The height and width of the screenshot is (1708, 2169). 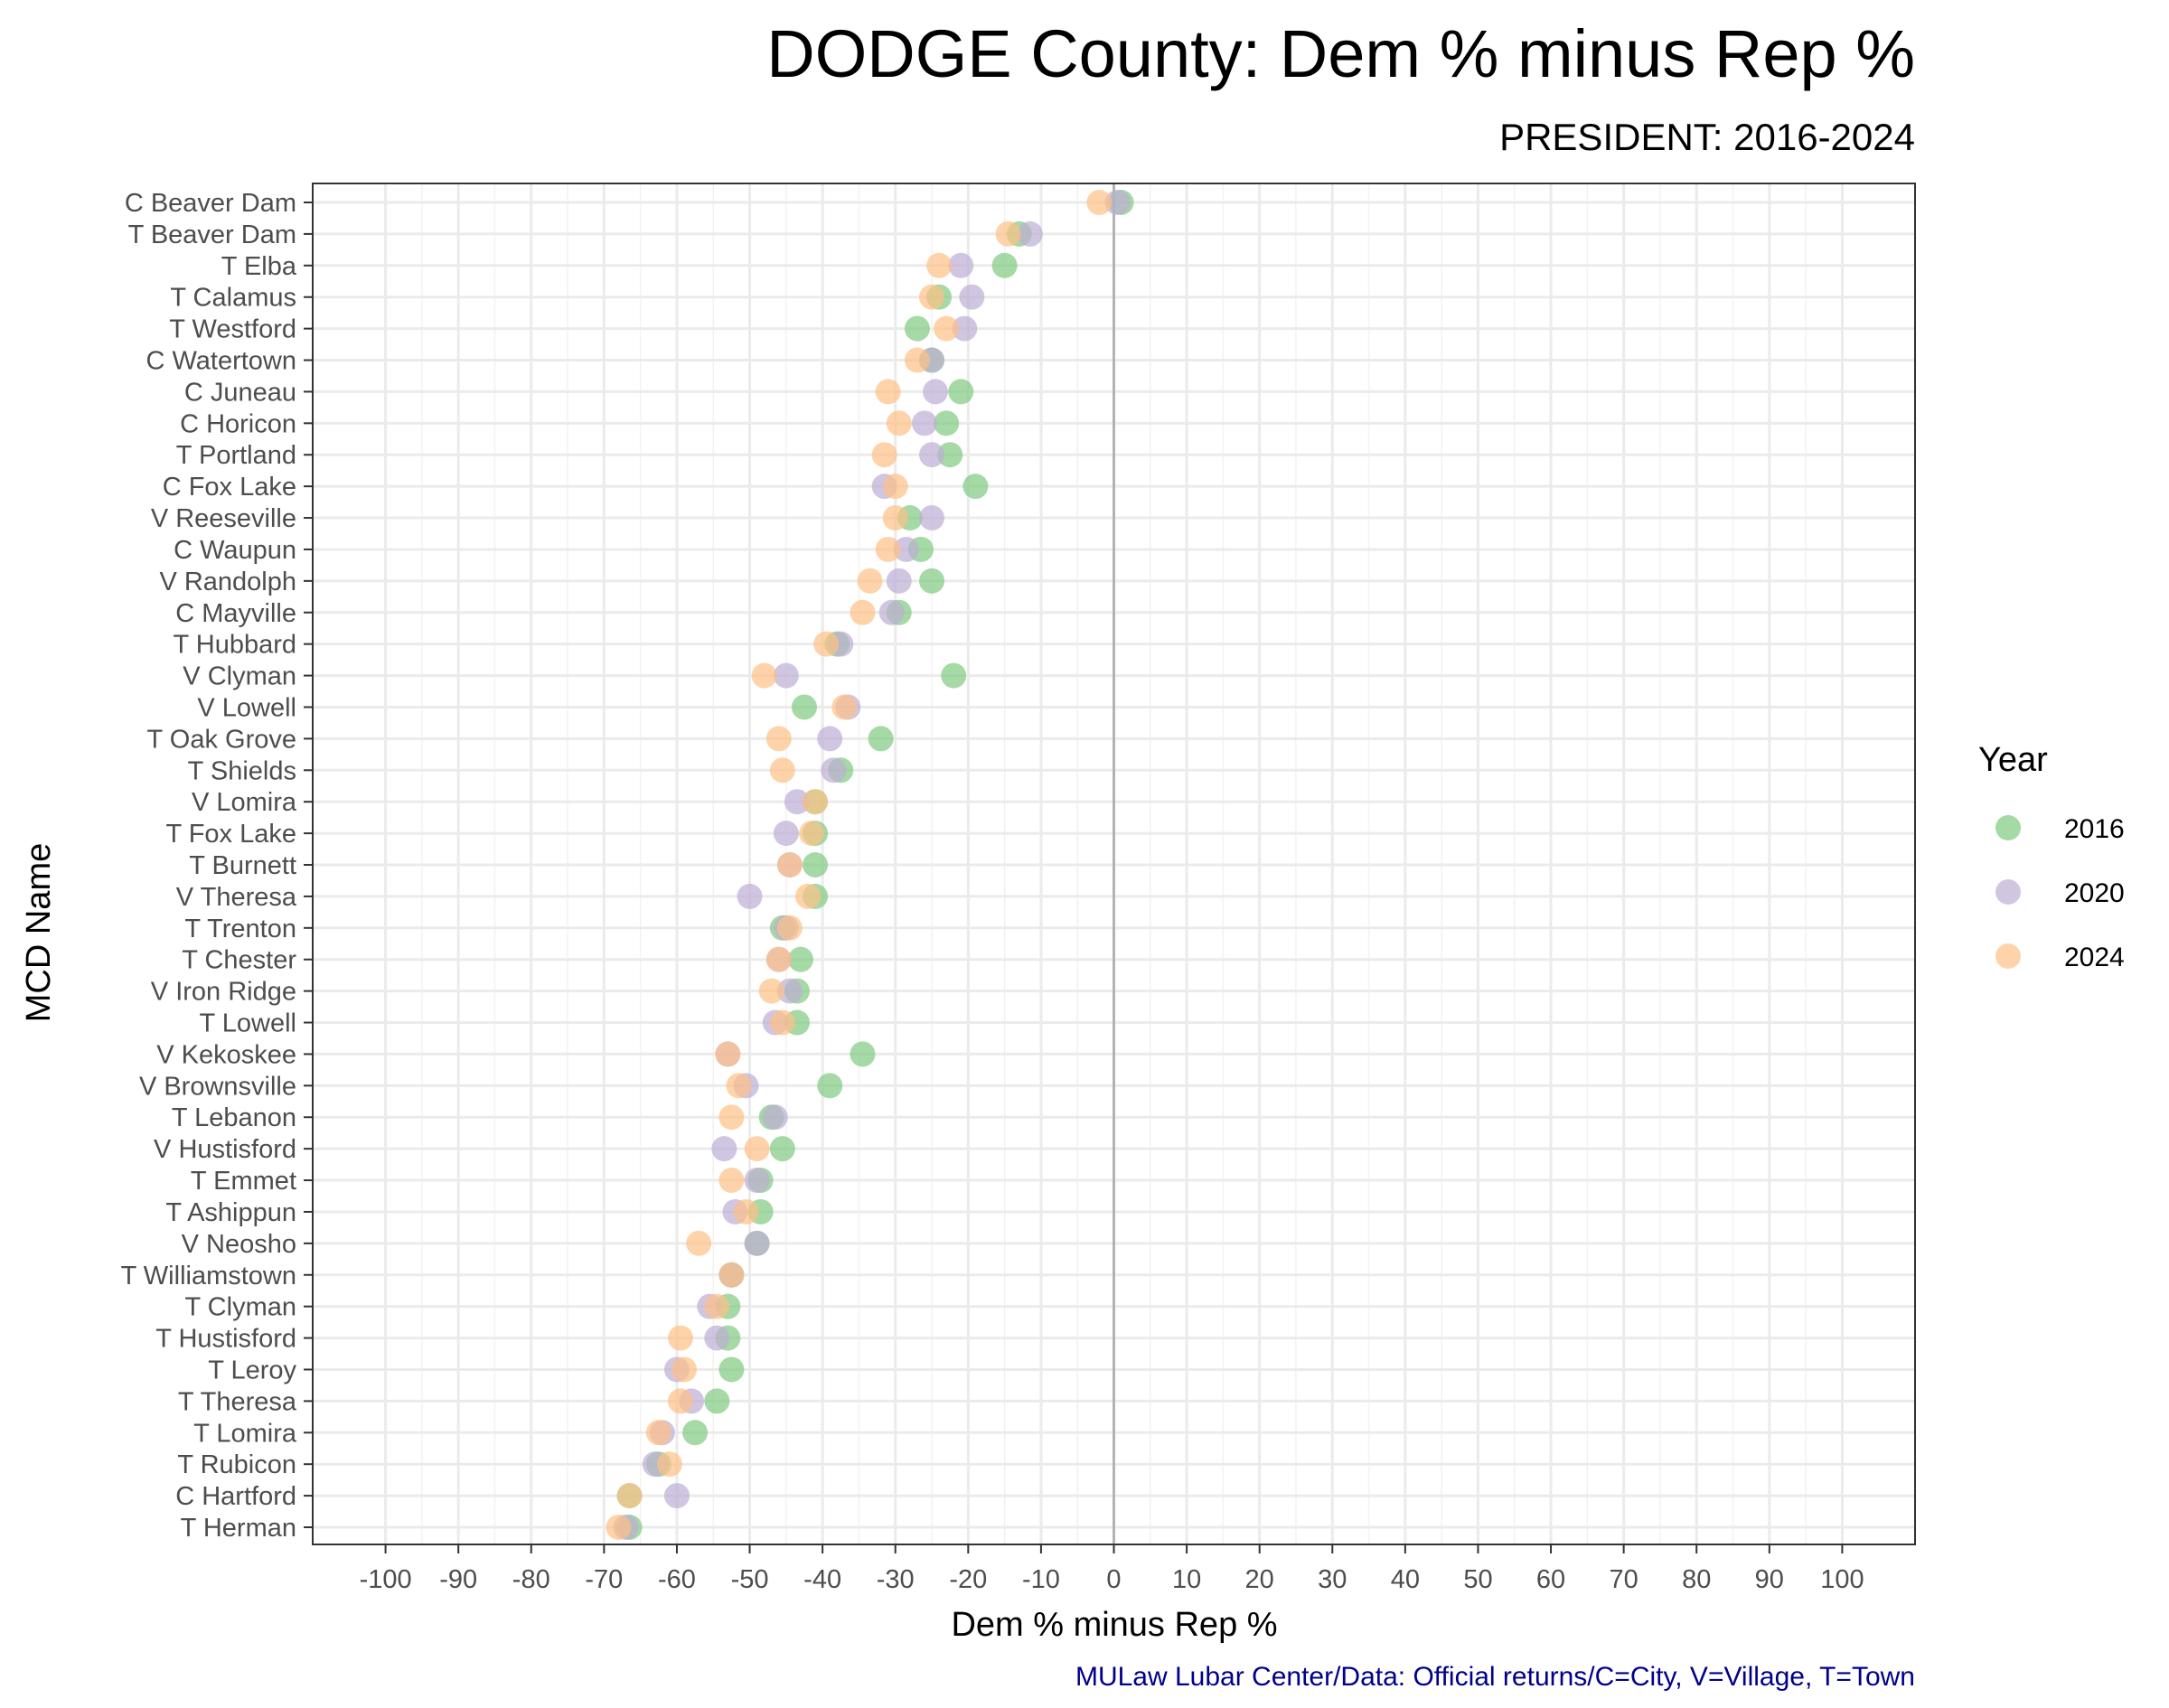 What do you see at coordinates (236, 1496) in the screenshot?
I see `y-tick-label: C Hartford` at bounding box center [236, 1496].